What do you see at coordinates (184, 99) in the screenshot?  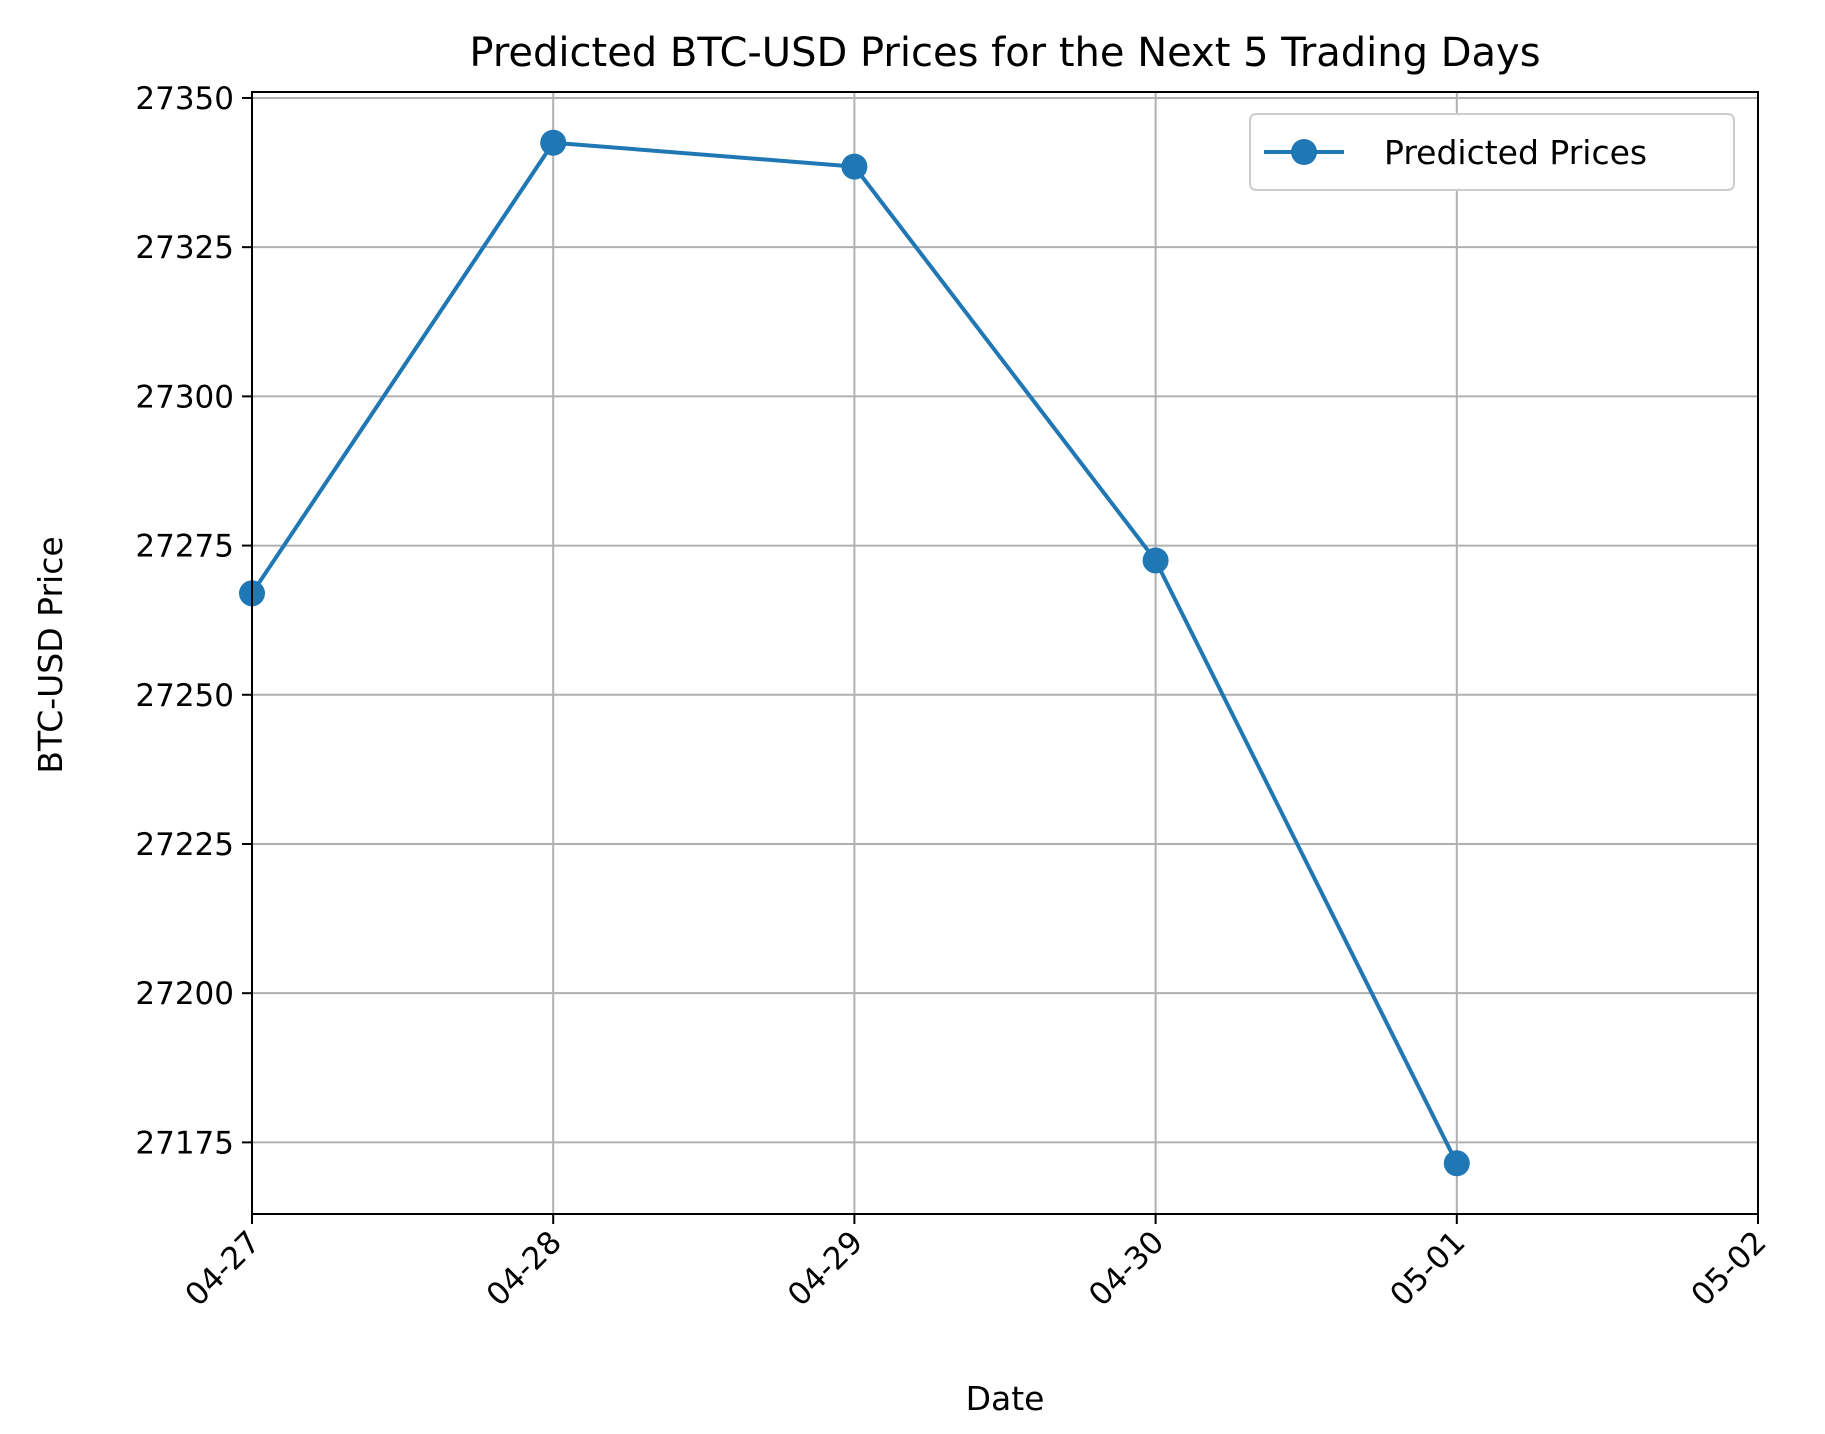 I see `y-tick-label: 27350` at bounding box center [184, 99].